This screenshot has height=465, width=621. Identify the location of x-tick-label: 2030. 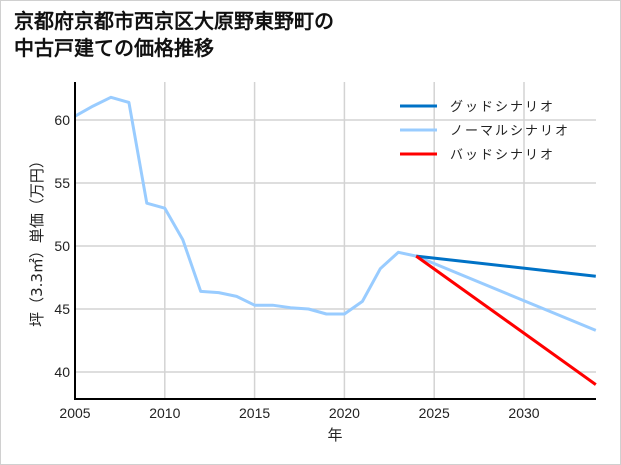
(523, 413).